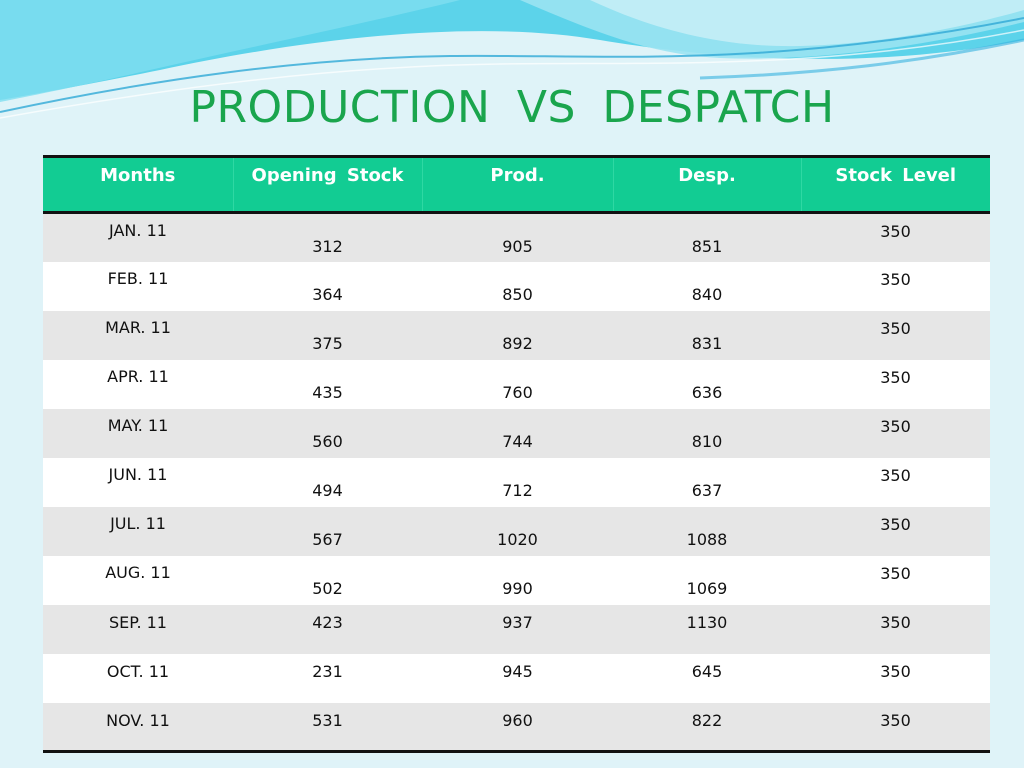 The image size is (1024, 768). Describe the element at coordinates (707, 482) in the screenshot. I see `desp-cell: 637` at that location.